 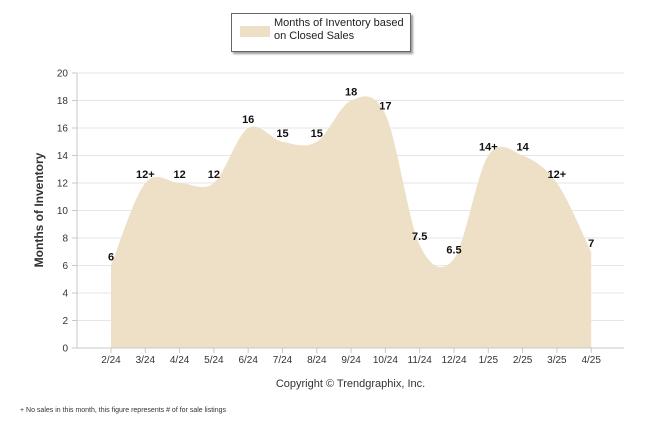 I want to click on x-tick-label: 4/25, so click(x=591, y=360).